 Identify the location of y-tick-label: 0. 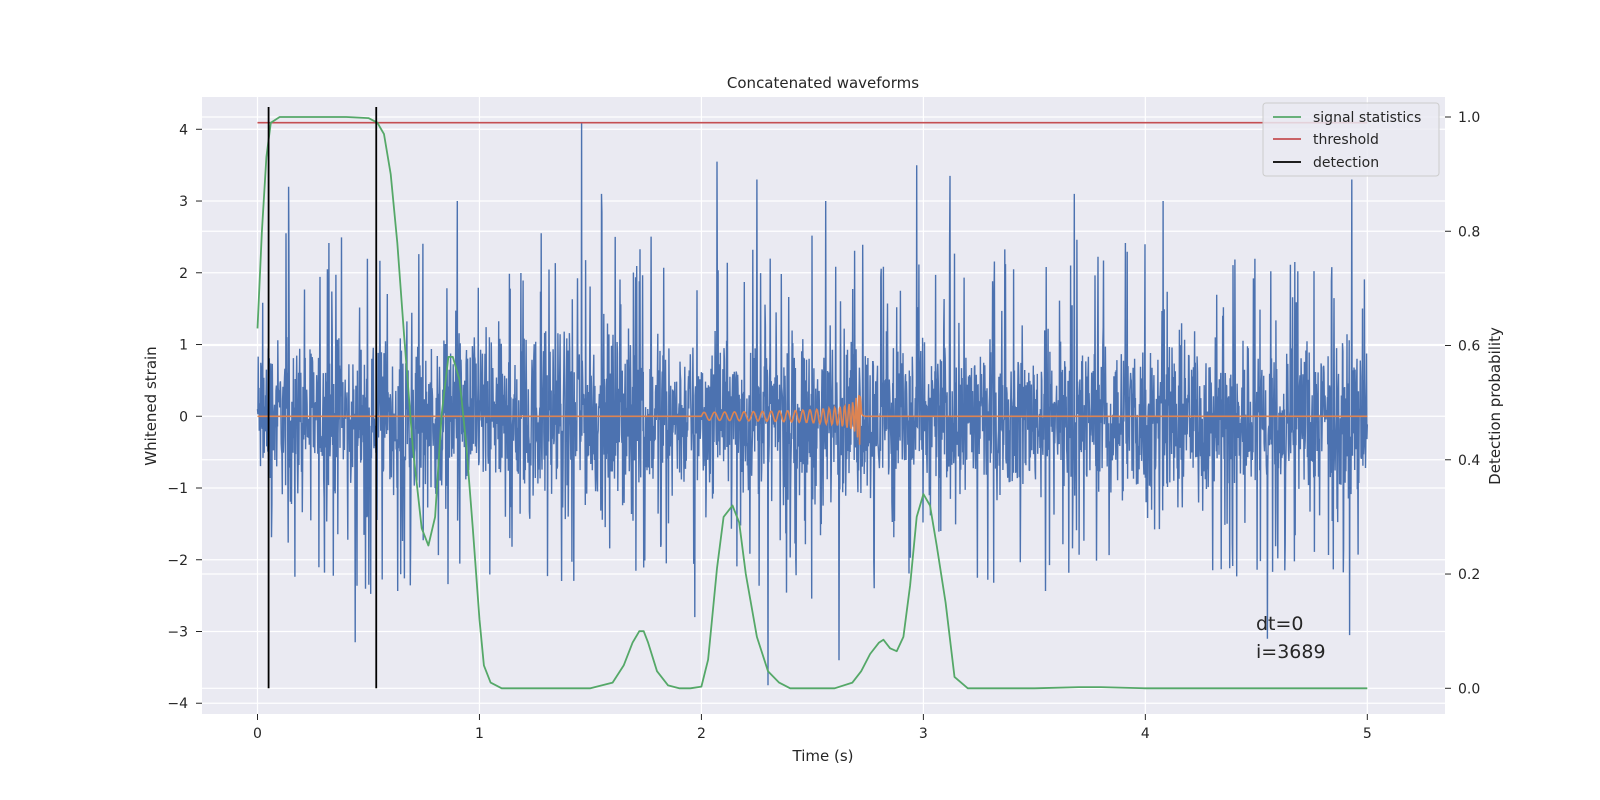
(183, 417).